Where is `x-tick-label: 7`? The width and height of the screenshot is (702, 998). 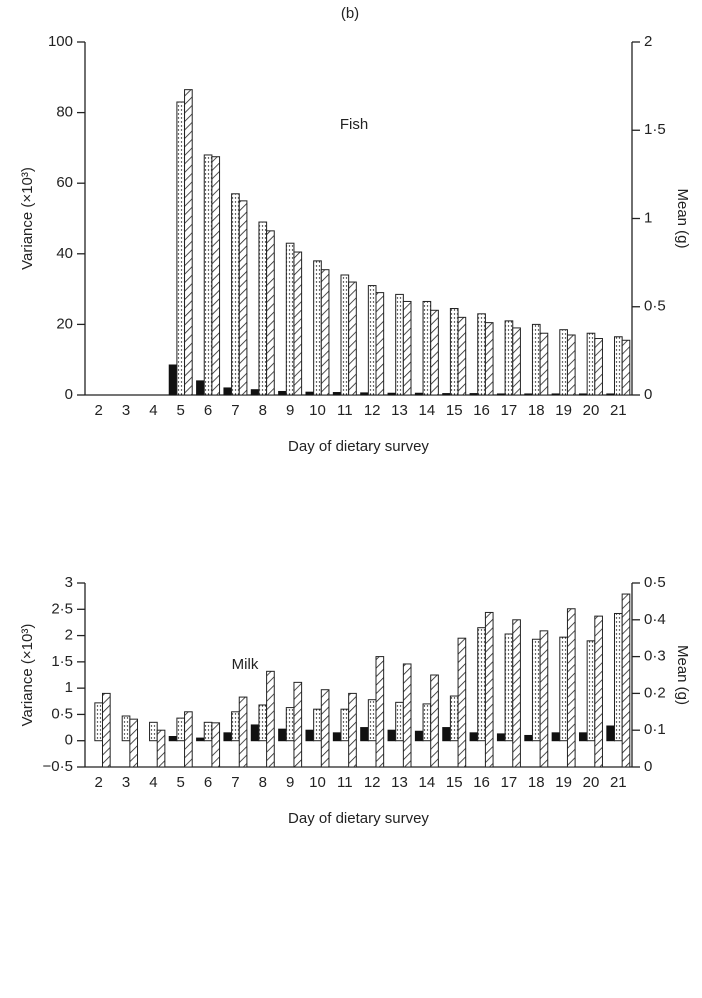 x-tick-label: 7 is located at coordinates (235, 410).